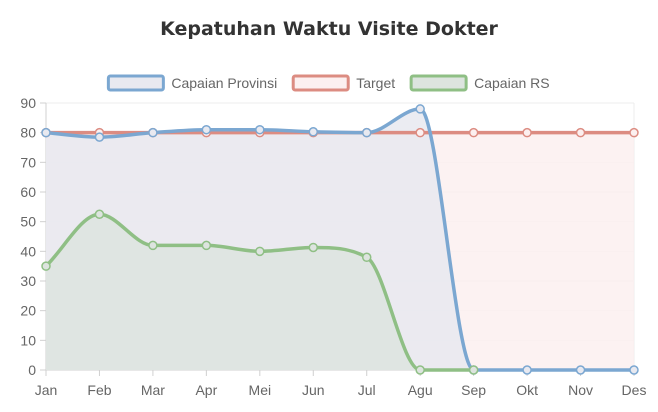 The width and height of the screenshot is (658, 412). I want to click on y-tick-label: 50, so click(28, 222).